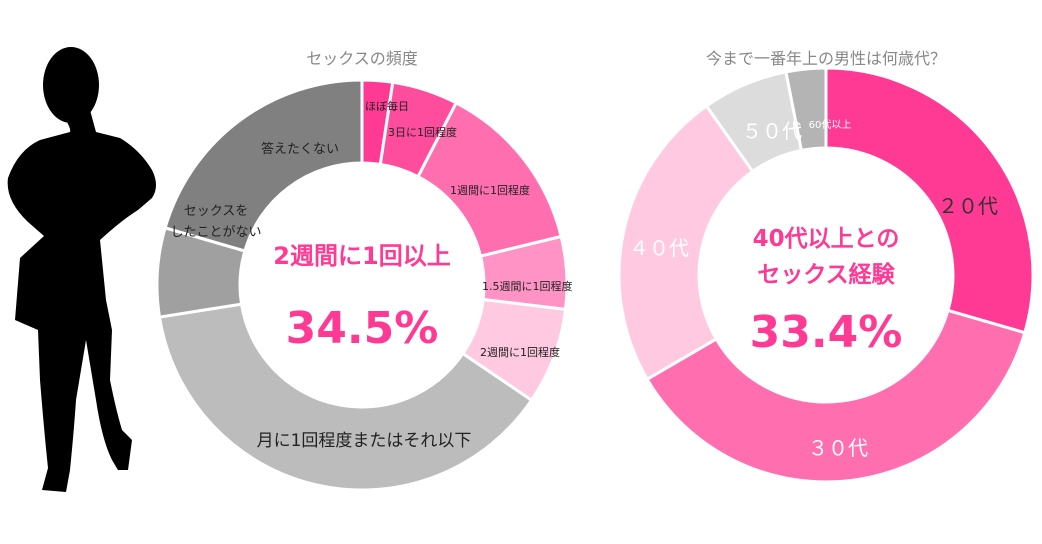 Image resolution: width=1042 pixels, height=544 pixels. I want to click on slice-label: 1.5週間に1回程度, so click(527, 286).